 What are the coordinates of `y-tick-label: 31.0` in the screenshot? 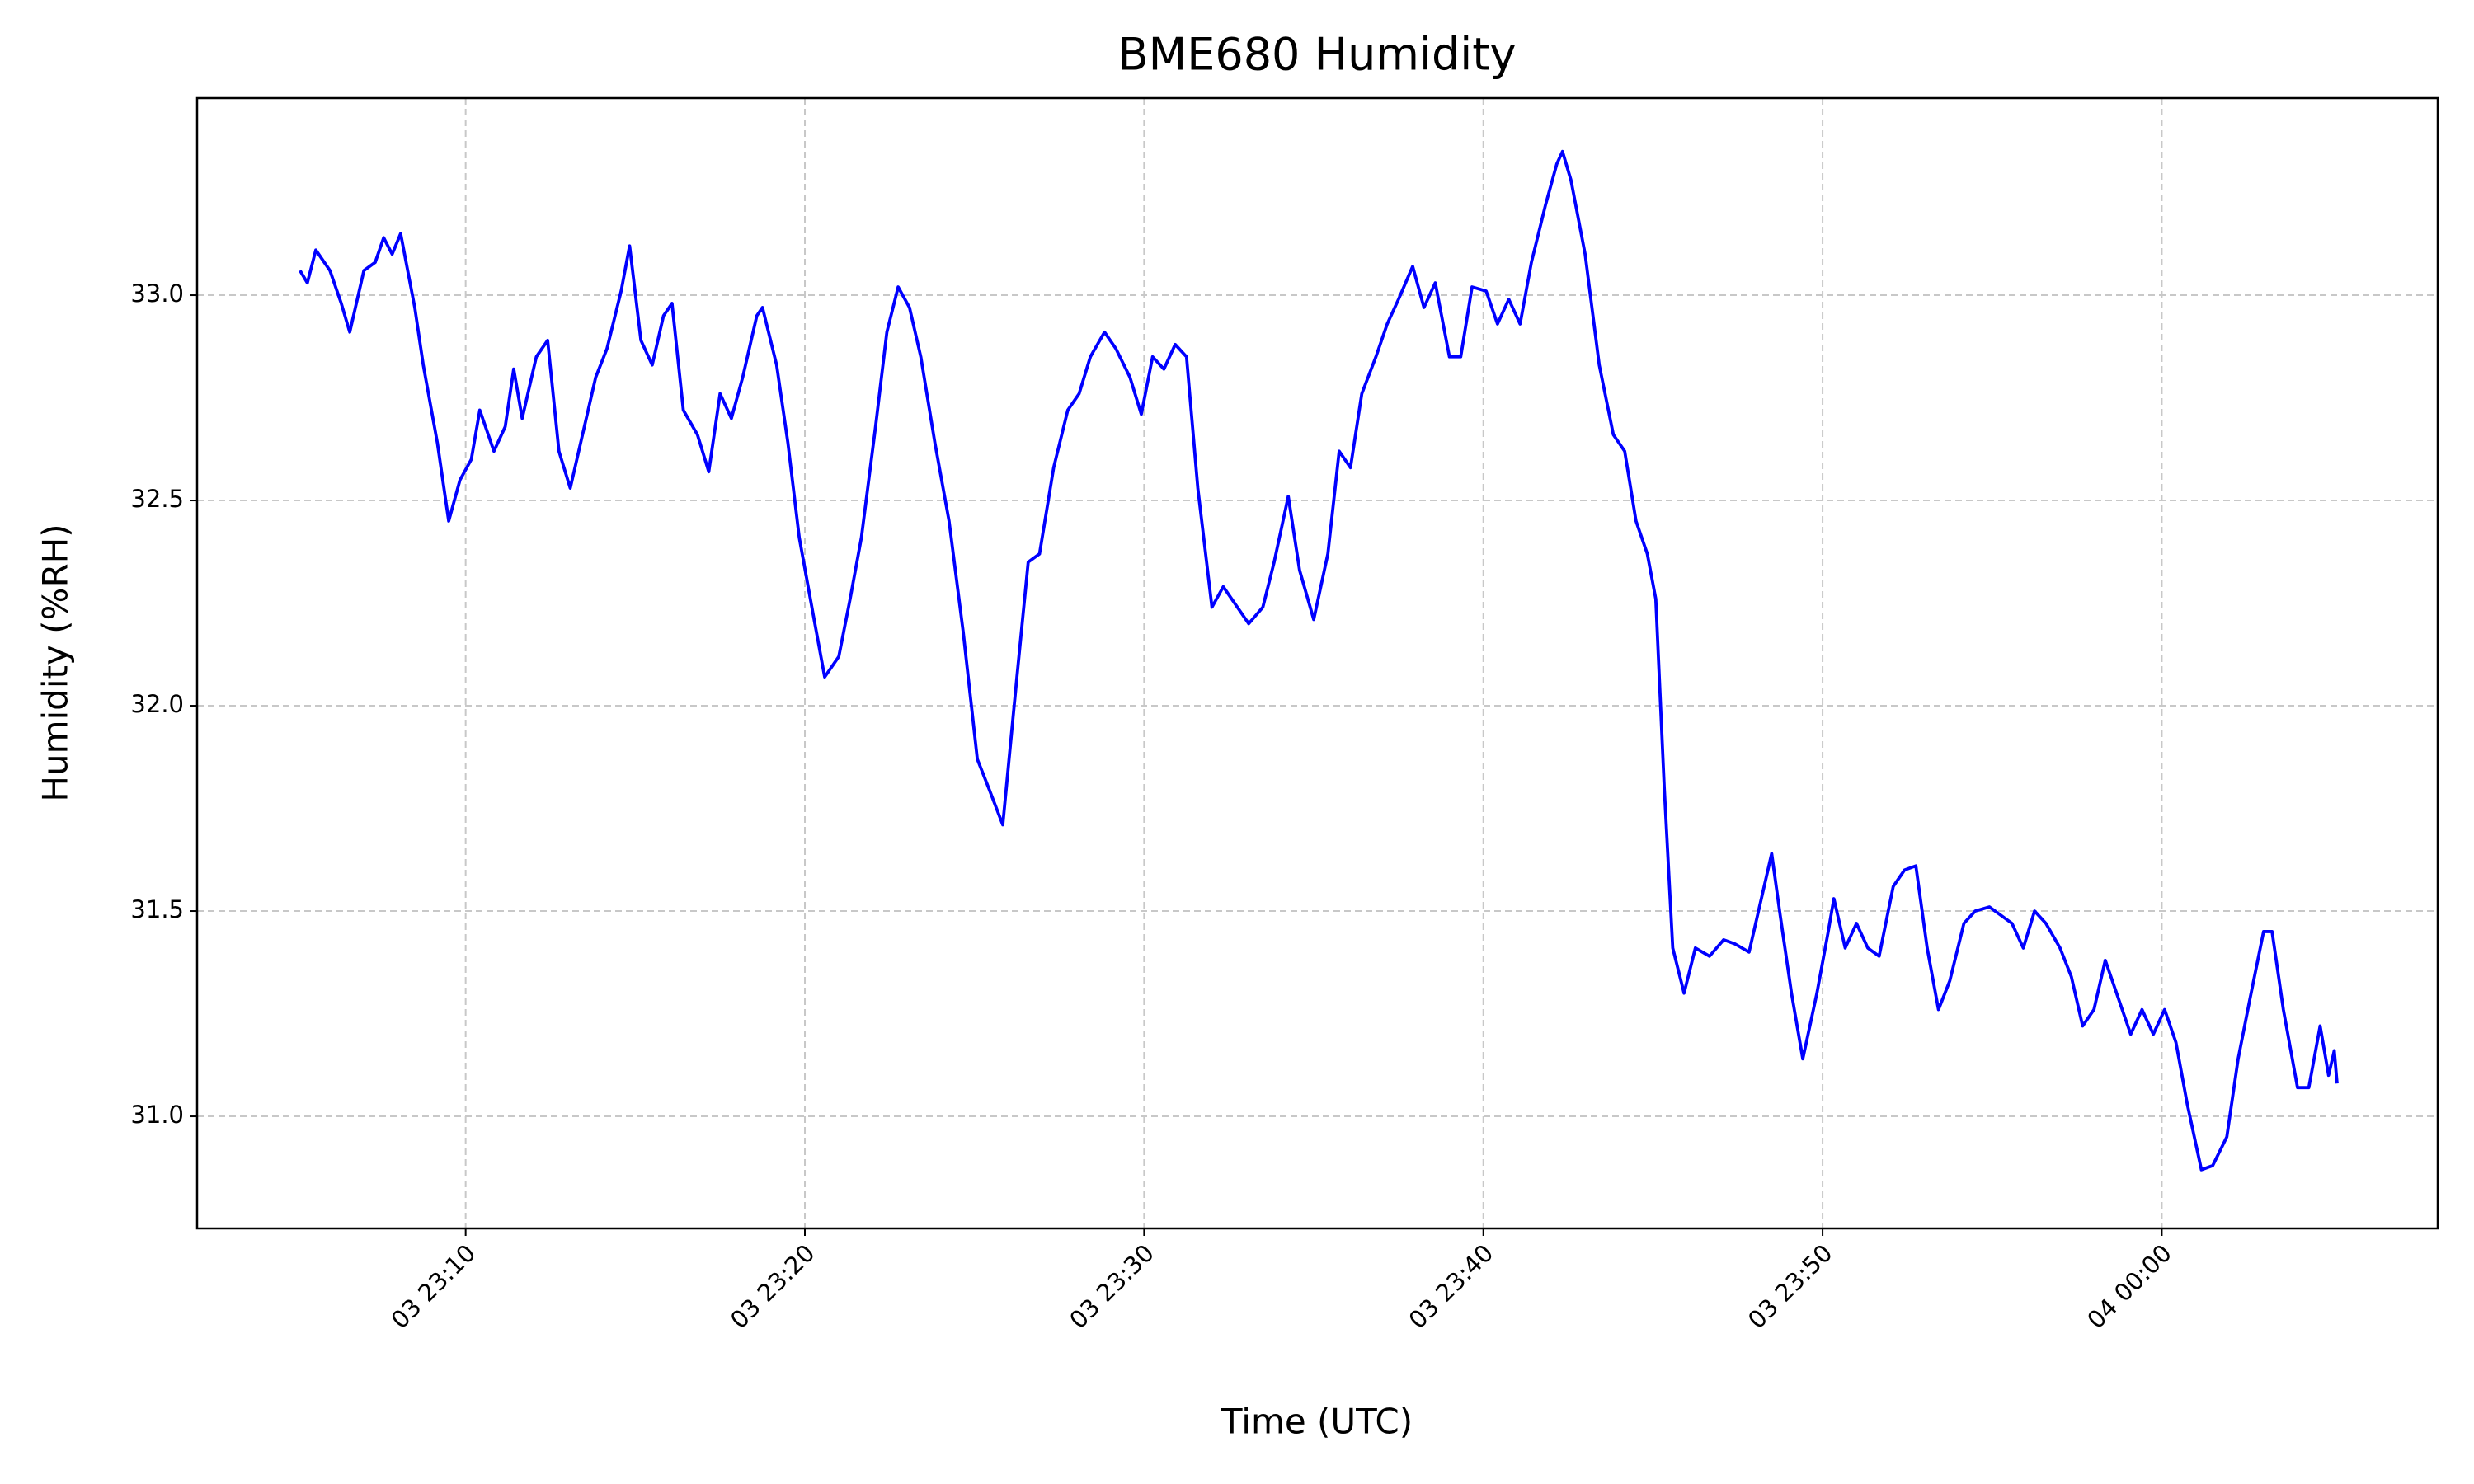 It's located at (157, 1115).